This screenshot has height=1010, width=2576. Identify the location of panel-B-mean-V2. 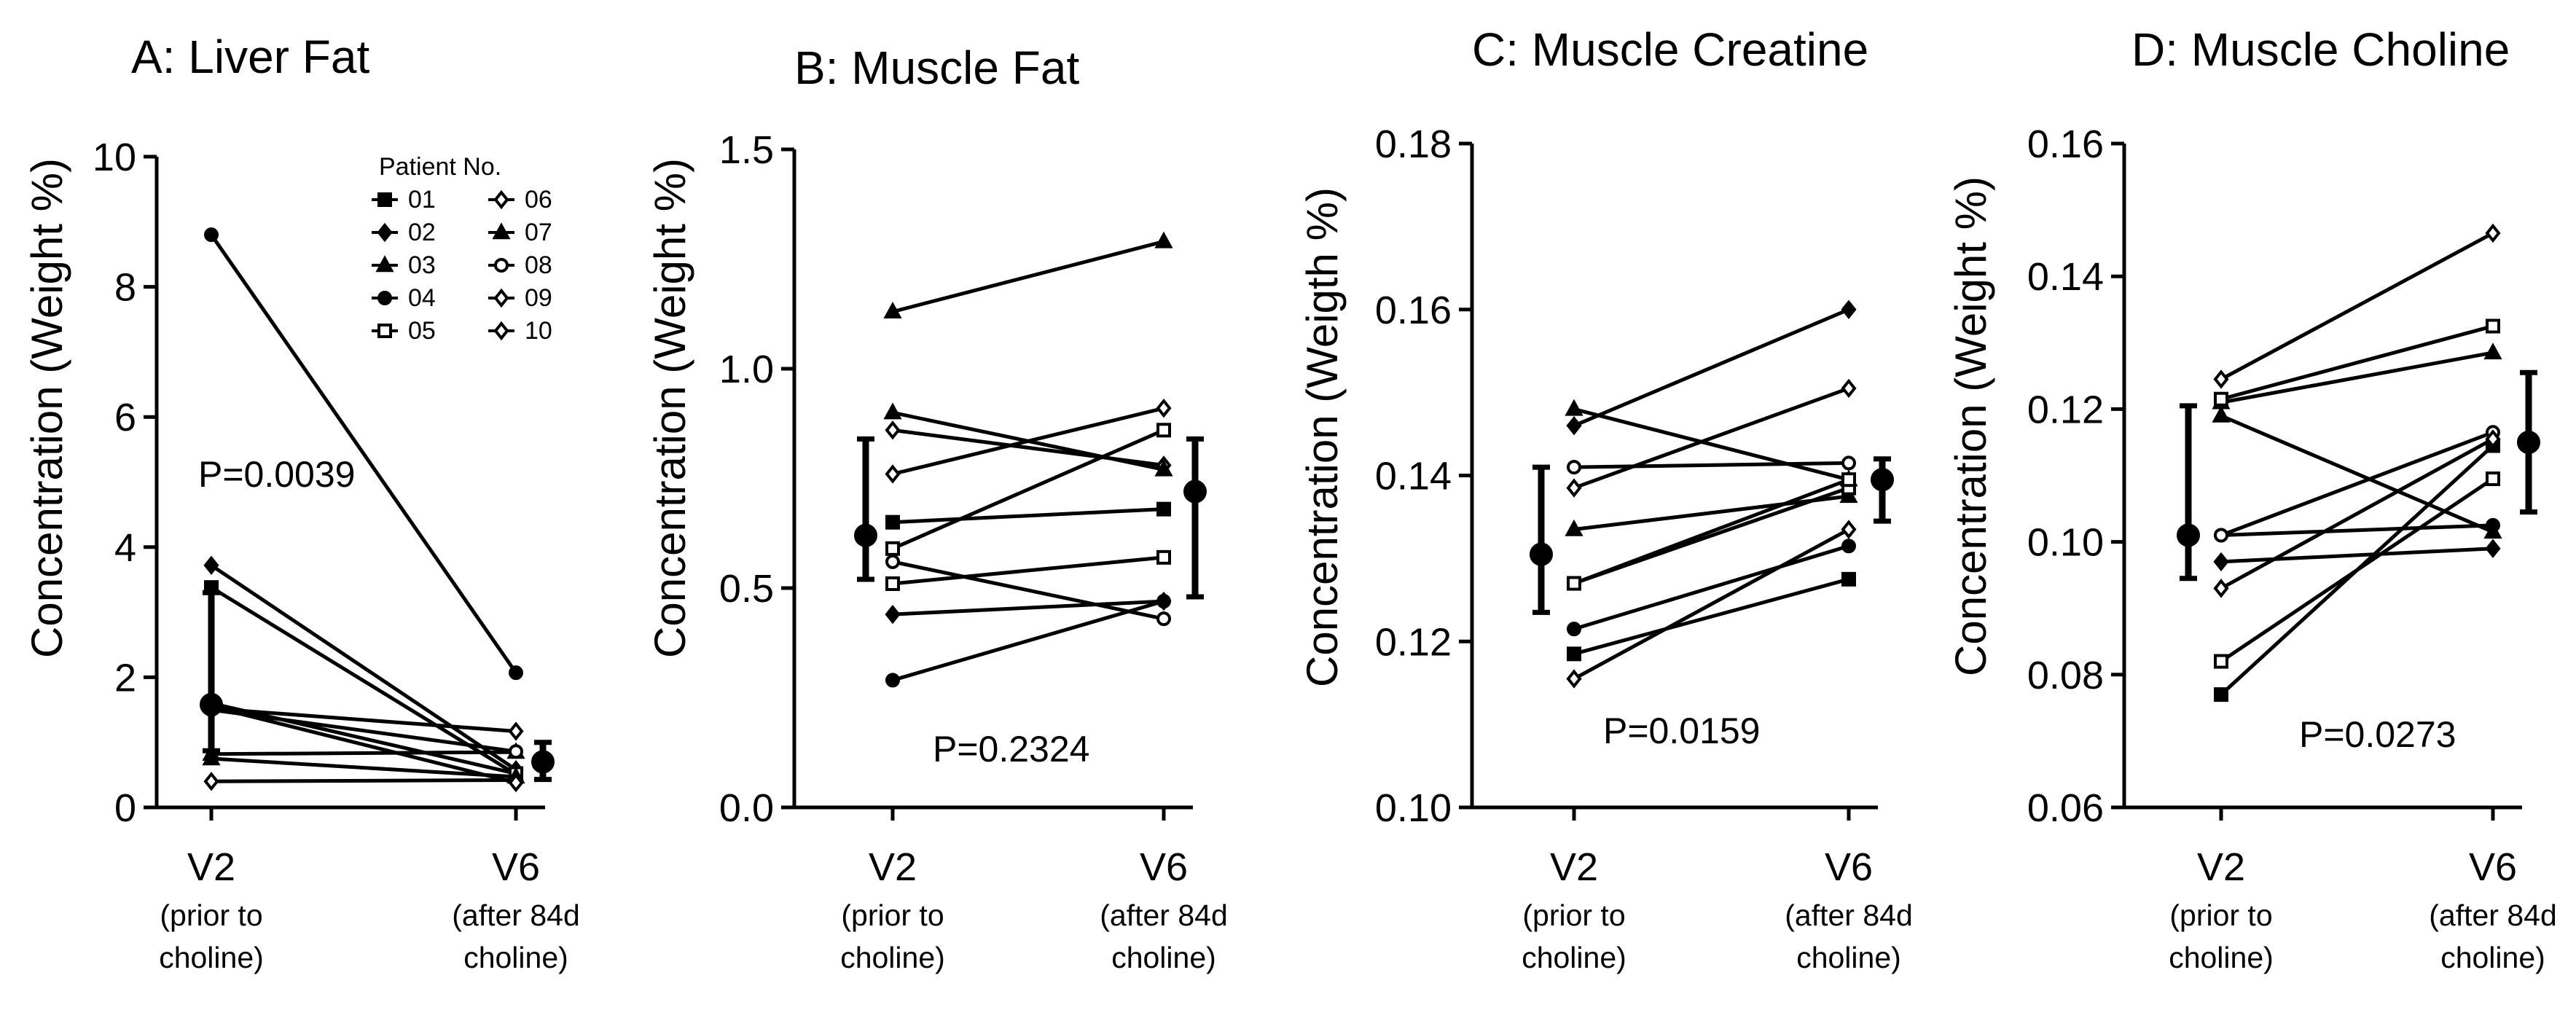
(865, 535).